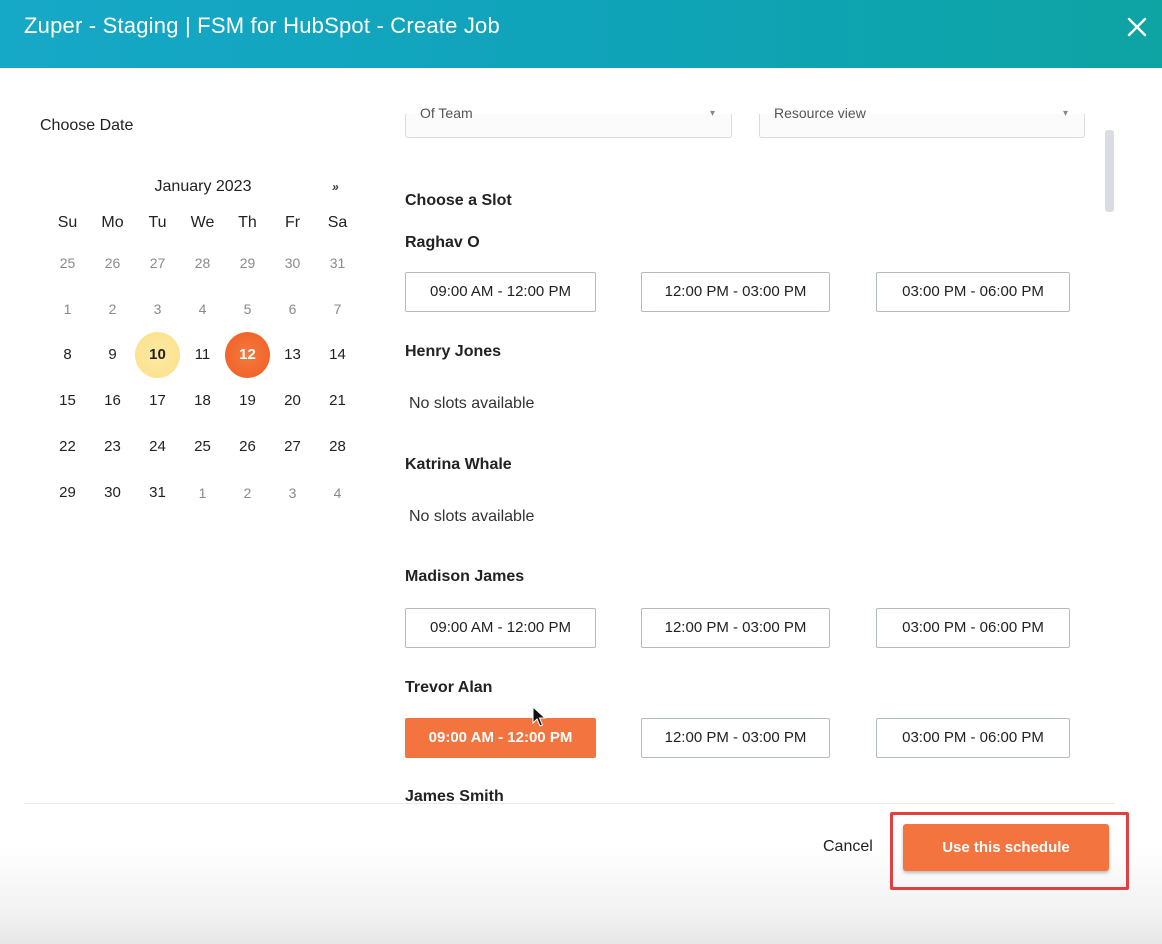 The height and width of the screenshot is (944, 1162). Describe the element at coordinates (247, 222) in the screenshot. I see `weekday-label: Th` at that location.